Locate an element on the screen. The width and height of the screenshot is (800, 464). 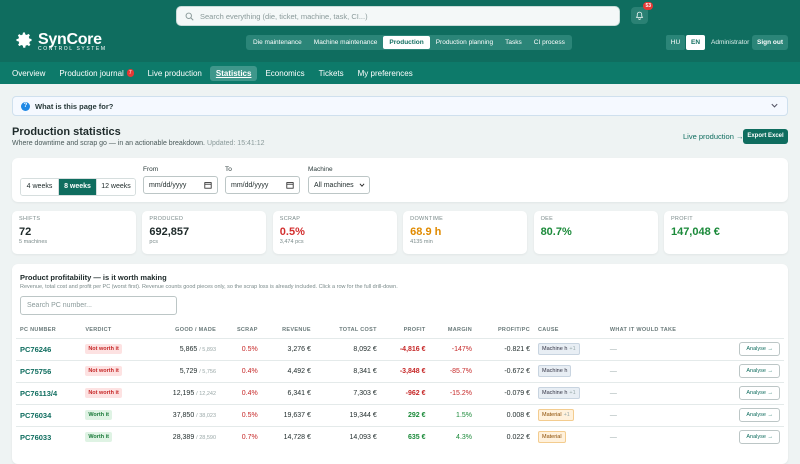
notifications-button: 53 is located at coordinates (642, 13).